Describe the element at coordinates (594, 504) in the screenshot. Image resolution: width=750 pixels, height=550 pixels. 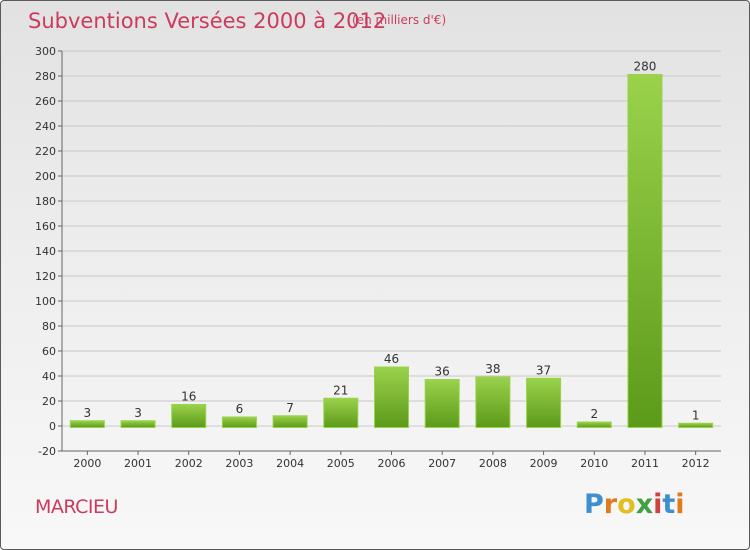
I see `logo-letter: P` at that location.